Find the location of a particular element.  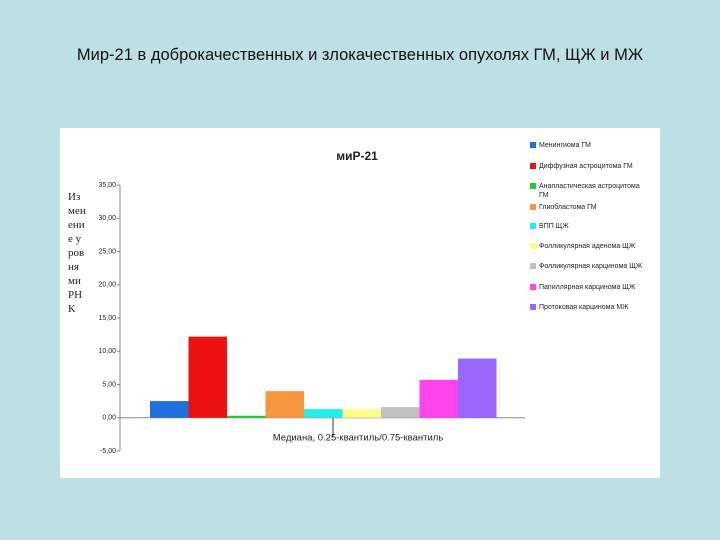

y-tick-label: 0,00 is located at coordinates (109, 418).